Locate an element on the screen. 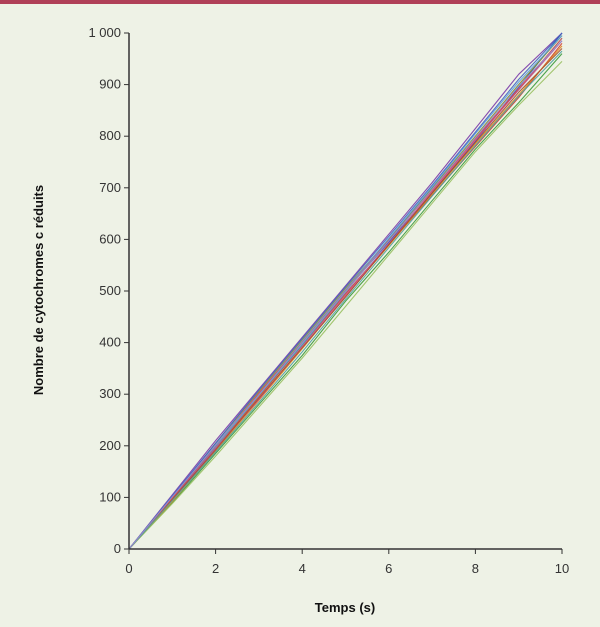 This screenshot has width=600, height=627. y-axis-title: Nombre de cytochromes c réduits is located at coordinates (38, 290).